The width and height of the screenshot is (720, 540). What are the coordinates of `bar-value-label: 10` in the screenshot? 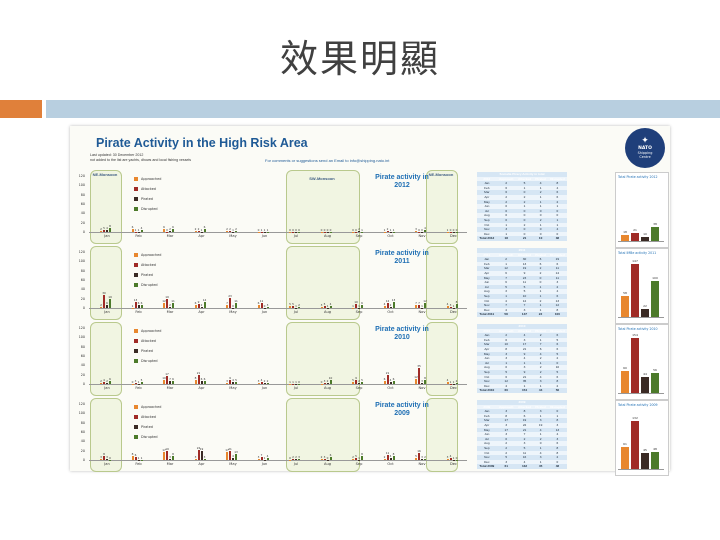 It's located at (330, 377).